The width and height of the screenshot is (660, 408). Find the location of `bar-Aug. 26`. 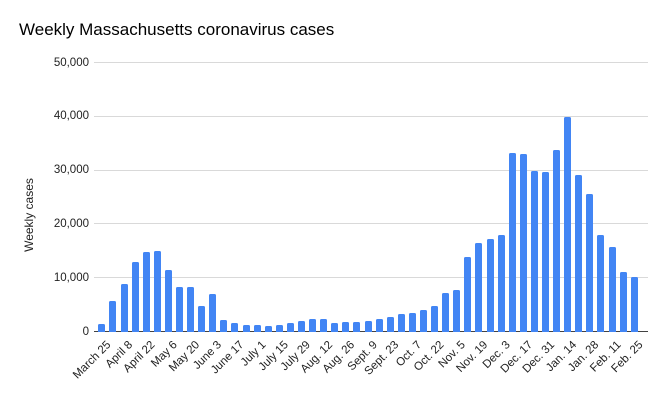

bar-Aug. 26 is located at coordinates (346, 326).